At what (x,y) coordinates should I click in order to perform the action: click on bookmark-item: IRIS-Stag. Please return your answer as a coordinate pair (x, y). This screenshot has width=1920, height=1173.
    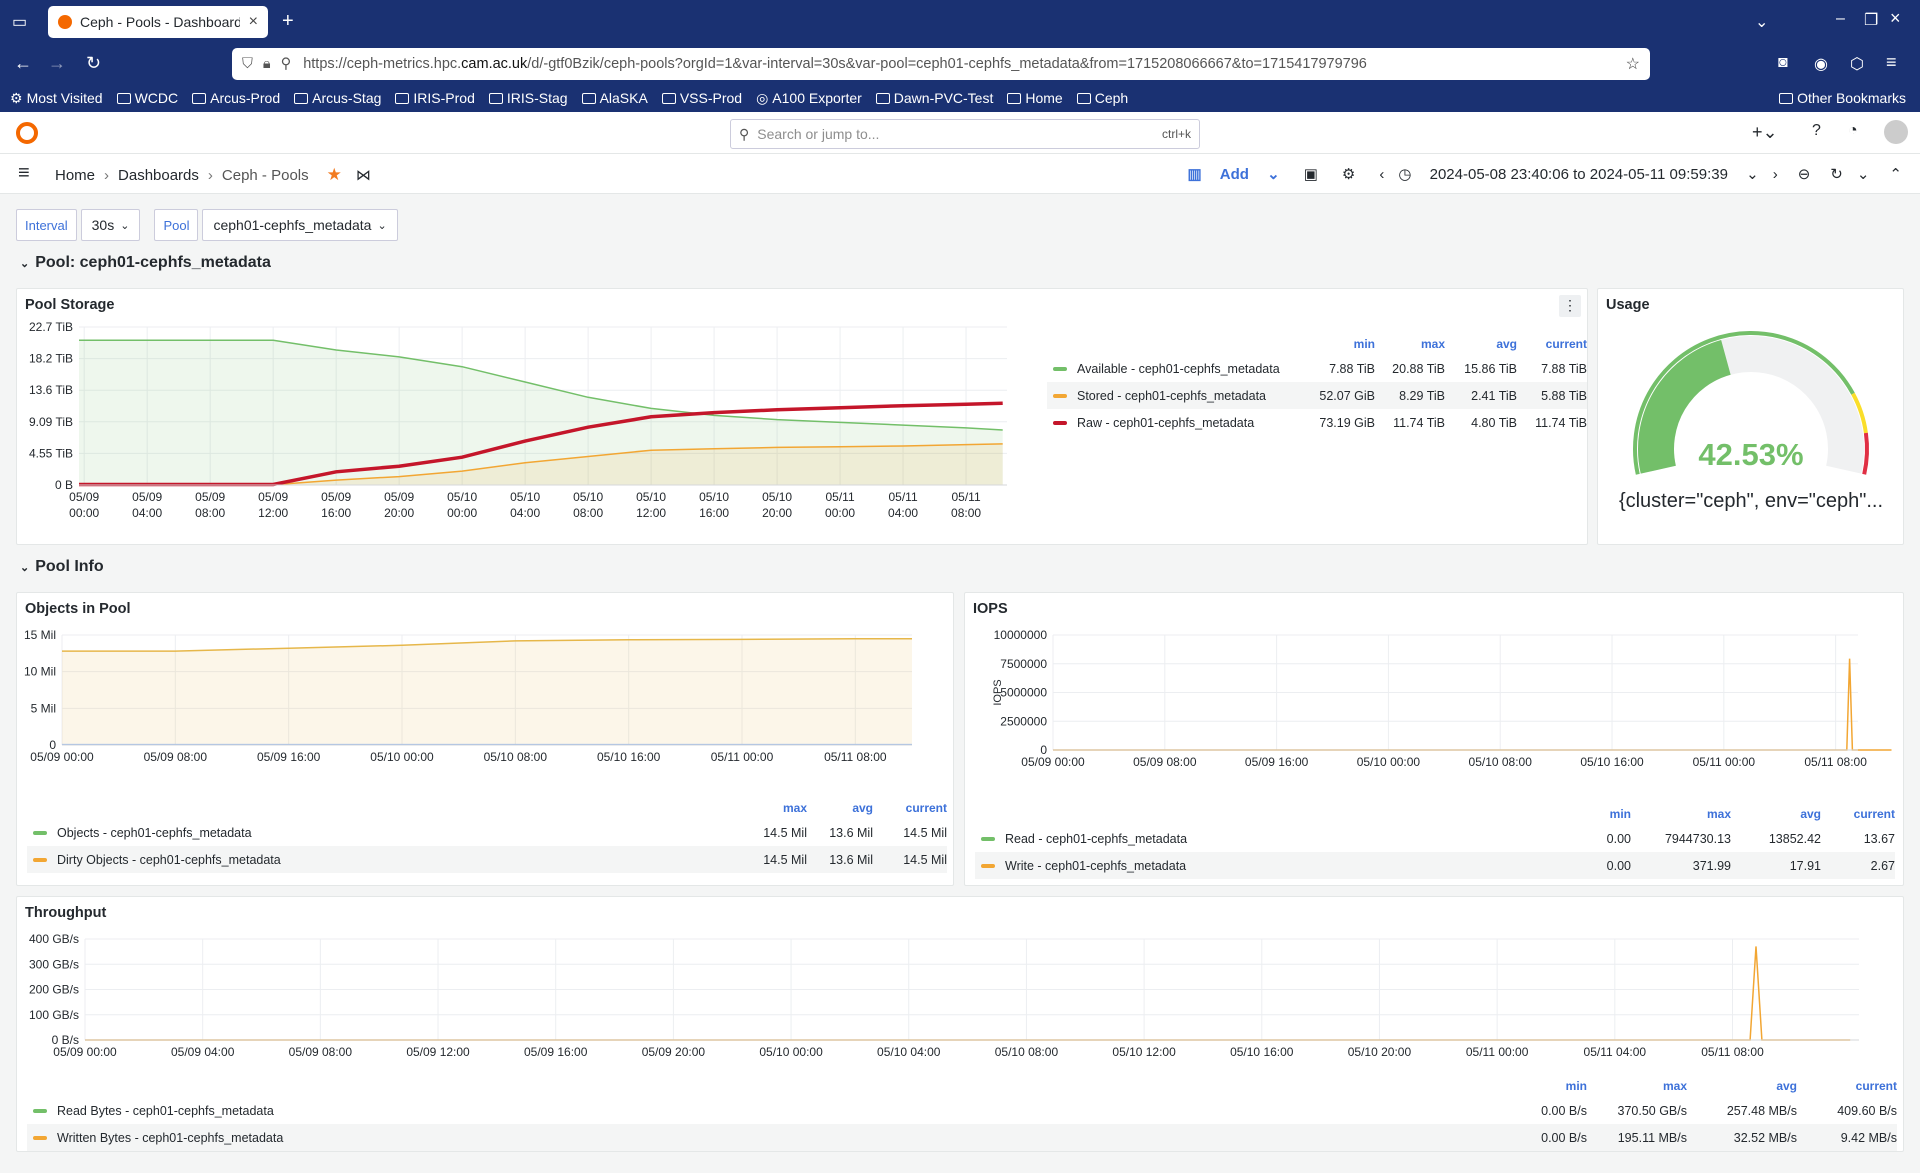
    Looking at the image, I should click on (528, 98).